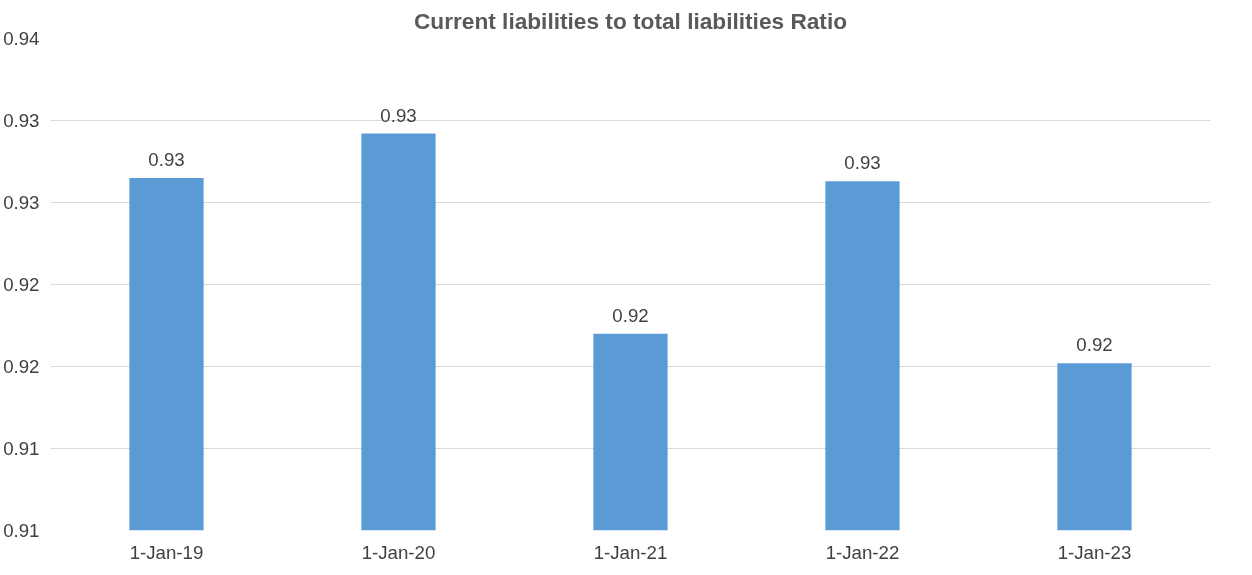 The height and width of the screenshot is (575, 1252). Describe the element at coordinates (1094, 552) in the screenshot. I see `x-tick-label: 1-Jan-23` at that location.